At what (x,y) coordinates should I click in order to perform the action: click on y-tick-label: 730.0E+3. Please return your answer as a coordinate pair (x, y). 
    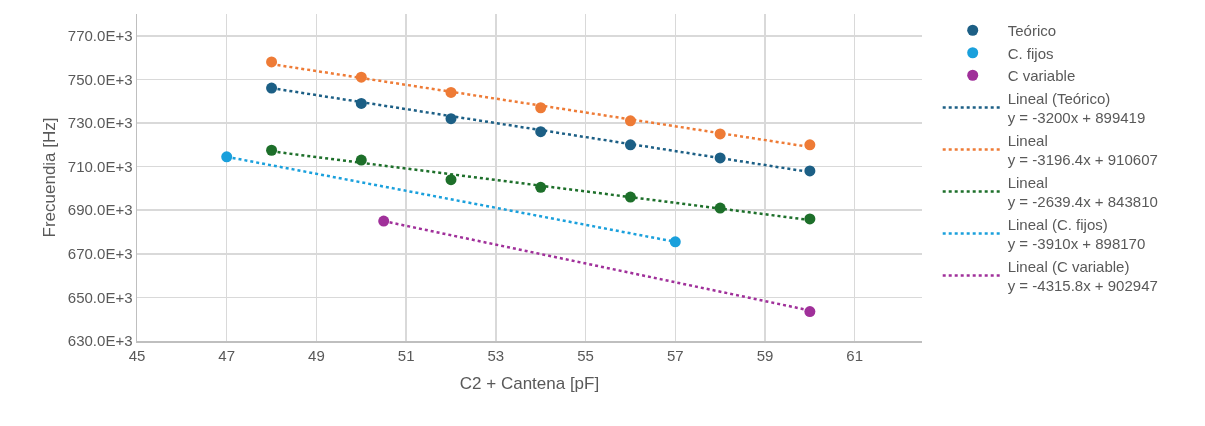
    Looking at the image, I should click on (100, 123).